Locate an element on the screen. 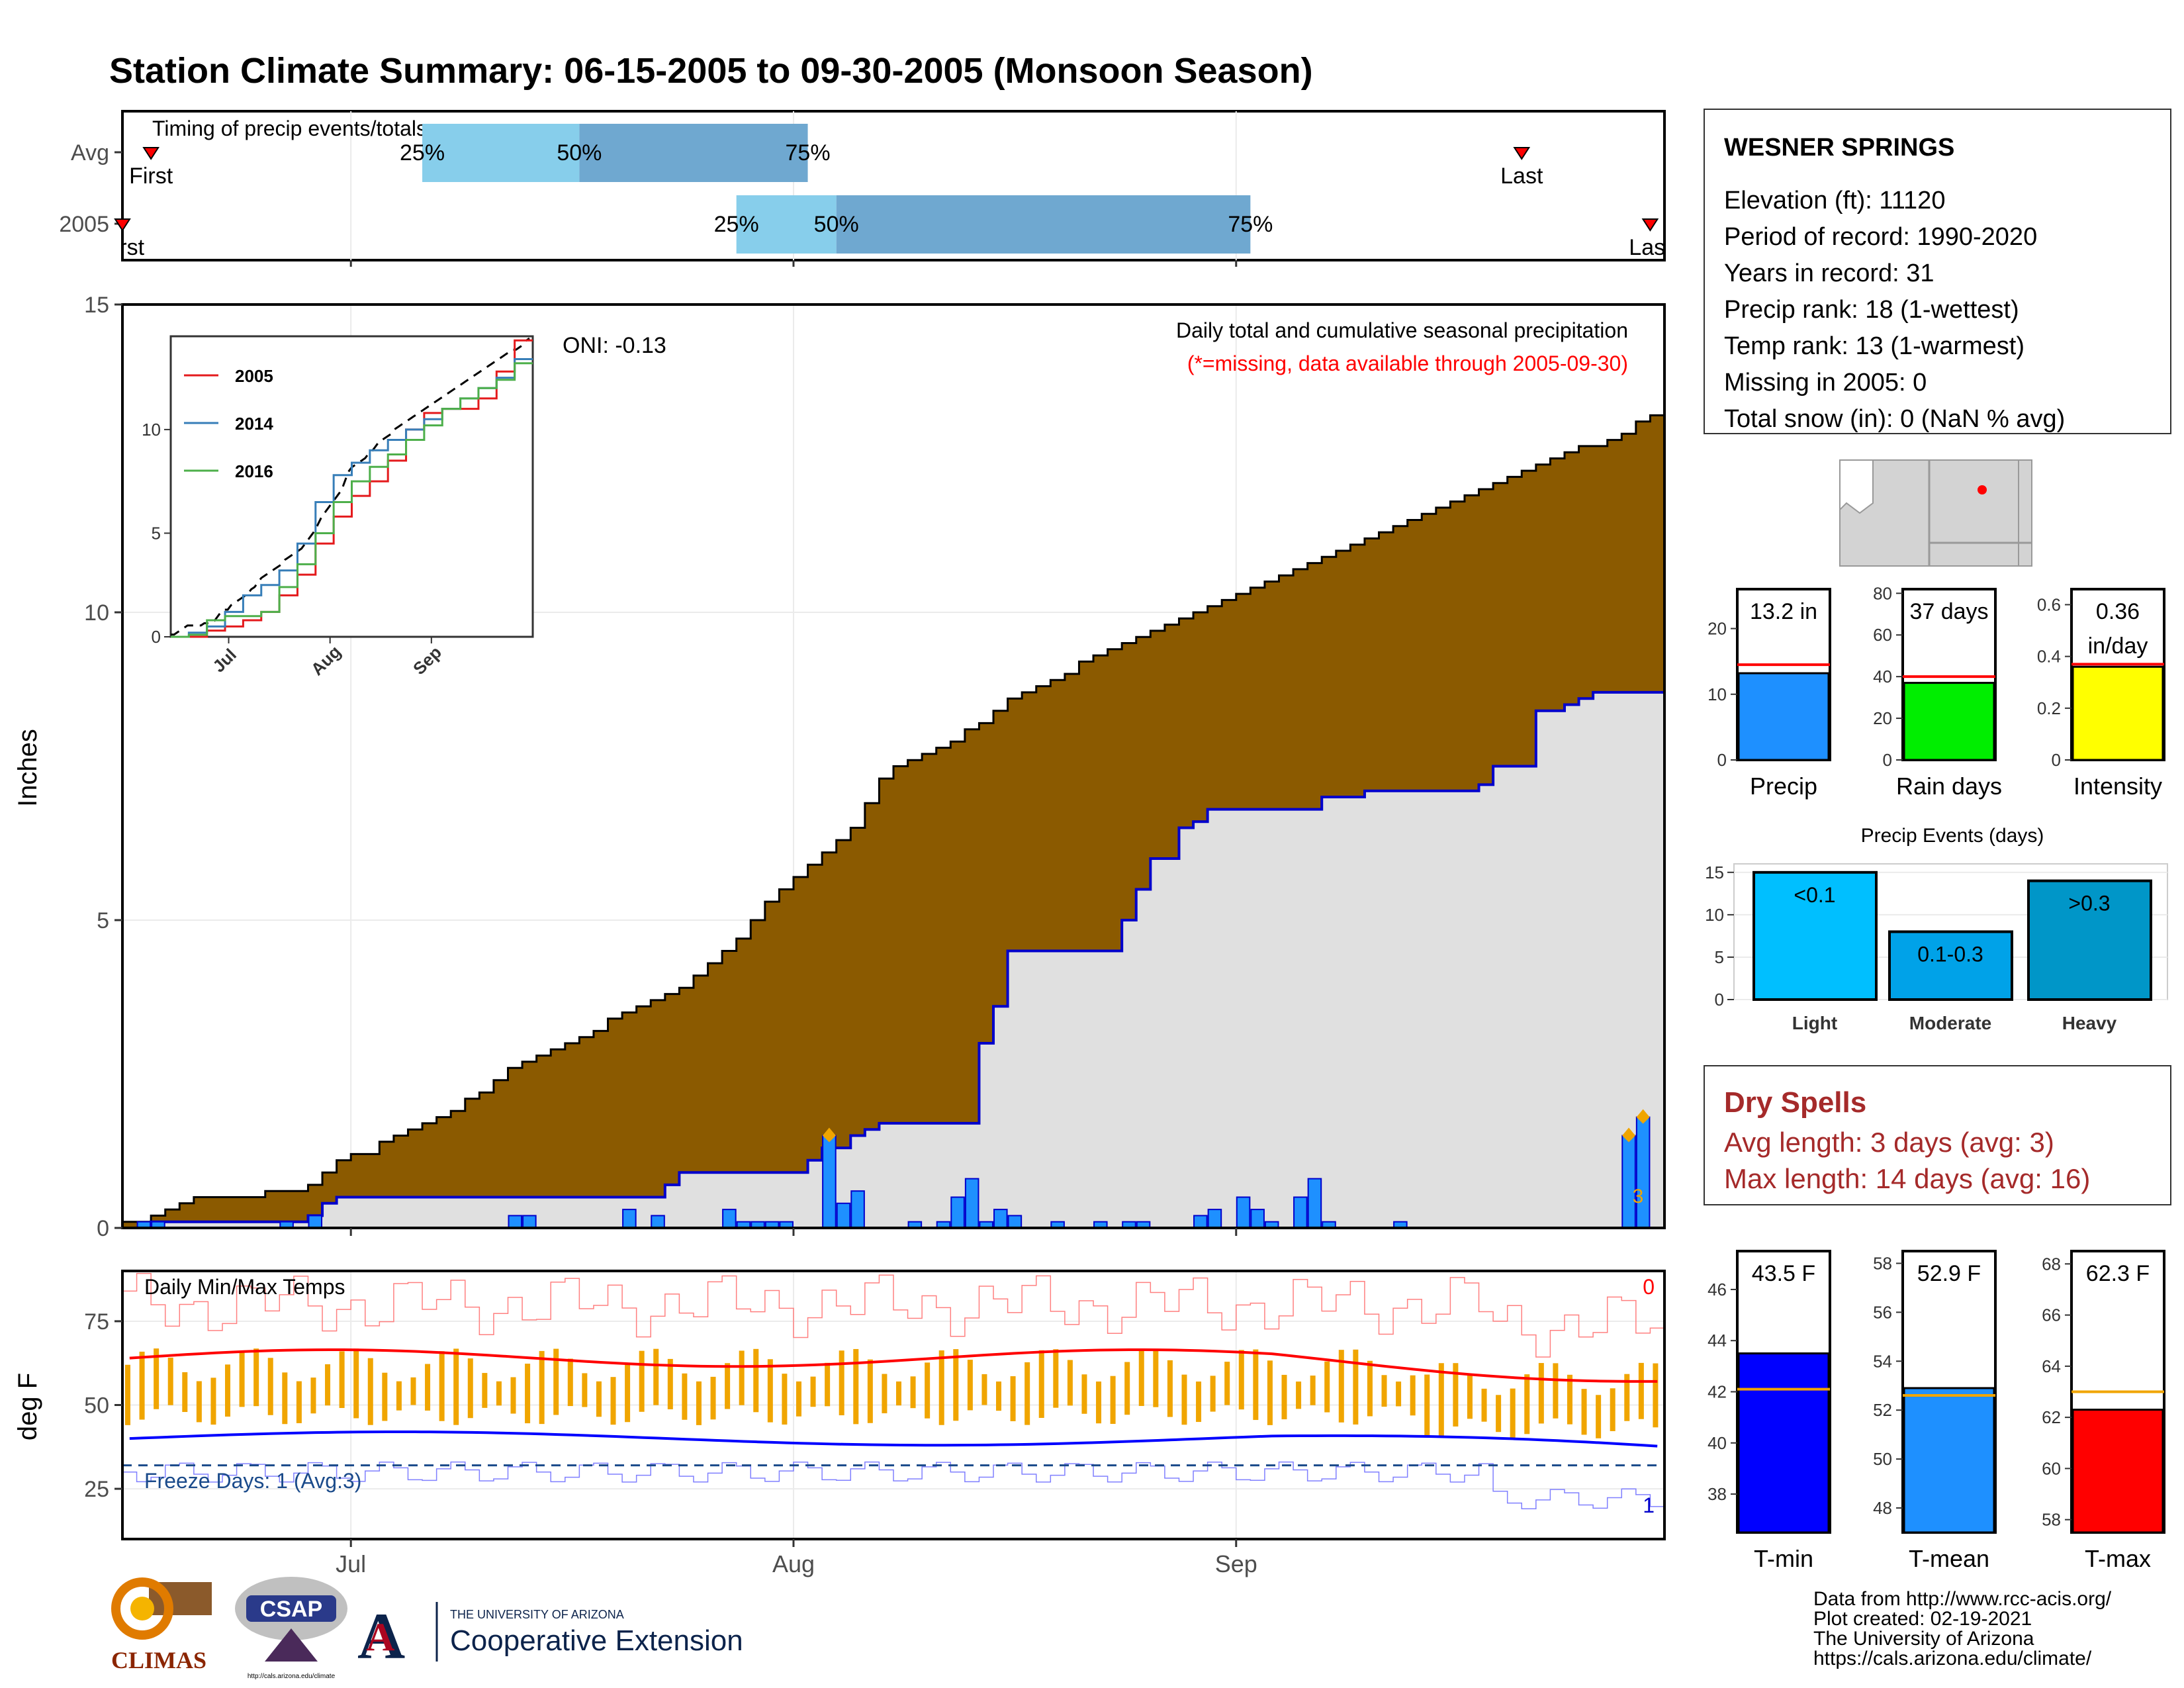 This screenshot has height=1688, width=2184. inset-legend-label: 2014 is located at coordinates (254, 424).